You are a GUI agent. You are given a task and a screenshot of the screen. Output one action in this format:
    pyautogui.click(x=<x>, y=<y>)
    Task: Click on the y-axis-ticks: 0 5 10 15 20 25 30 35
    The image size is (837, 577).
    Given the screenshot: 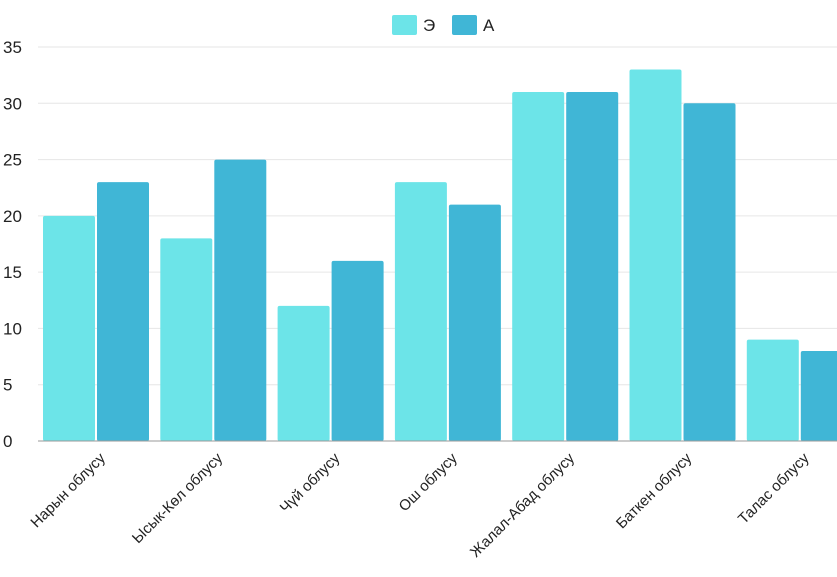 What is the action you would take?
    pyautogui.click(x=12, y=244)
    